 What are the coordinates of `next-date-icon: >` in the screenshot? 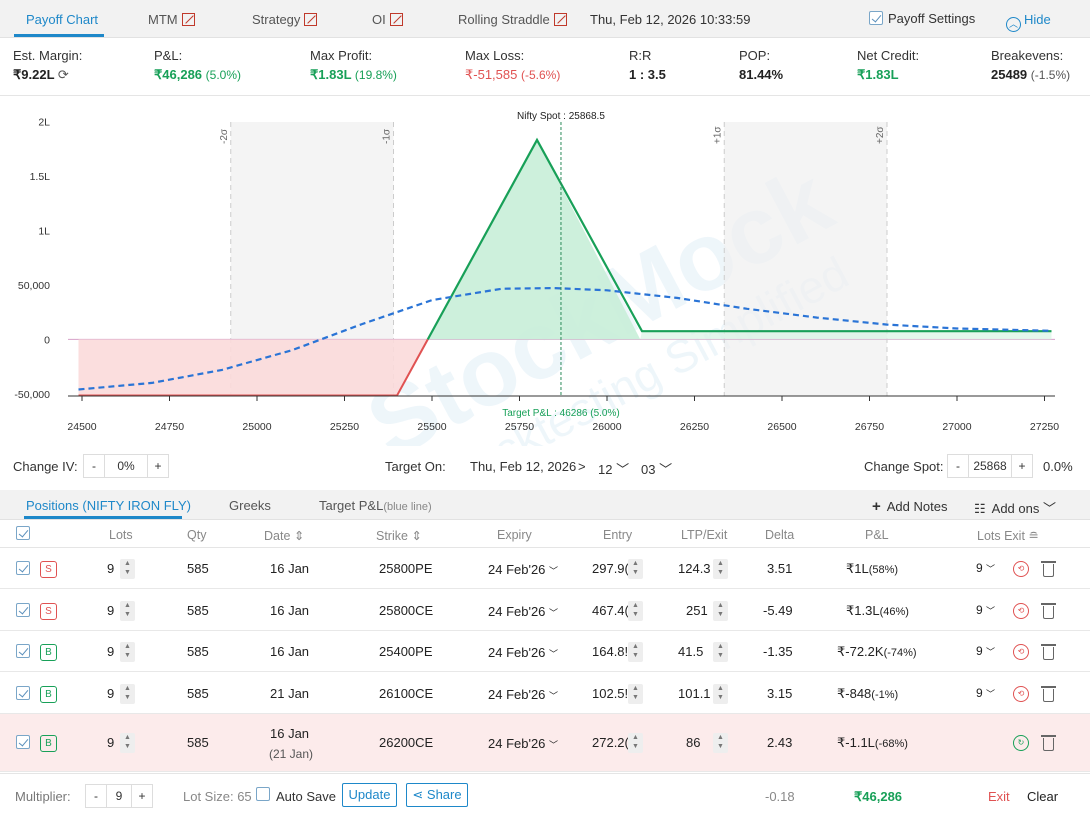 It's located at (582, 466).